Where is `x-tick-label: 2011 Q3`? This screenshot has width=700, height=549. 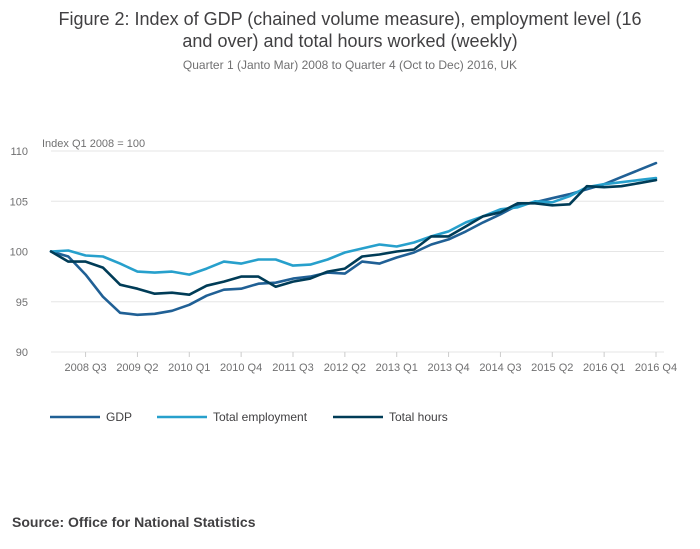
x-tick-label: 2011 Q3 is located at coordinates (292, 368).